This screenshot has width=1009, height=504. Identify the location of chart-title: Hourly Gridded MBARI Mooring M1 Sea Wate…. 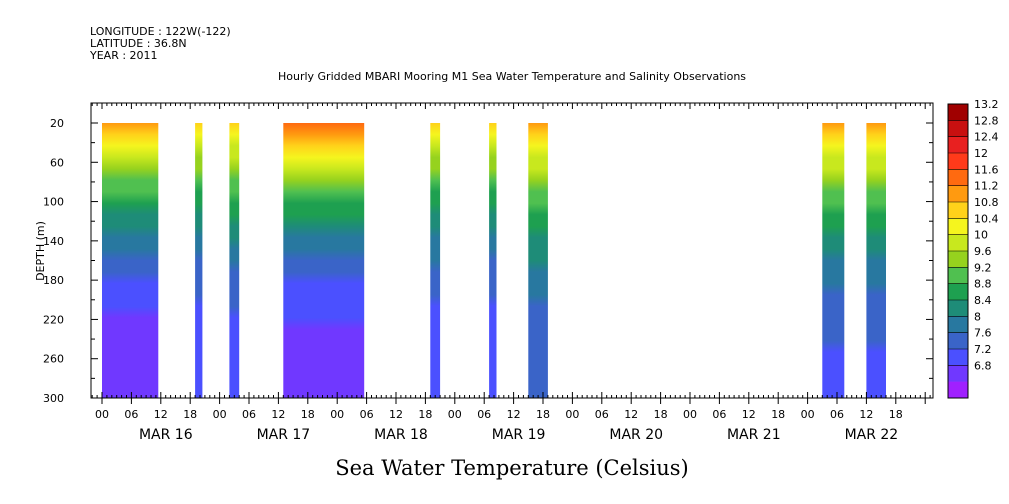
(512, 76).